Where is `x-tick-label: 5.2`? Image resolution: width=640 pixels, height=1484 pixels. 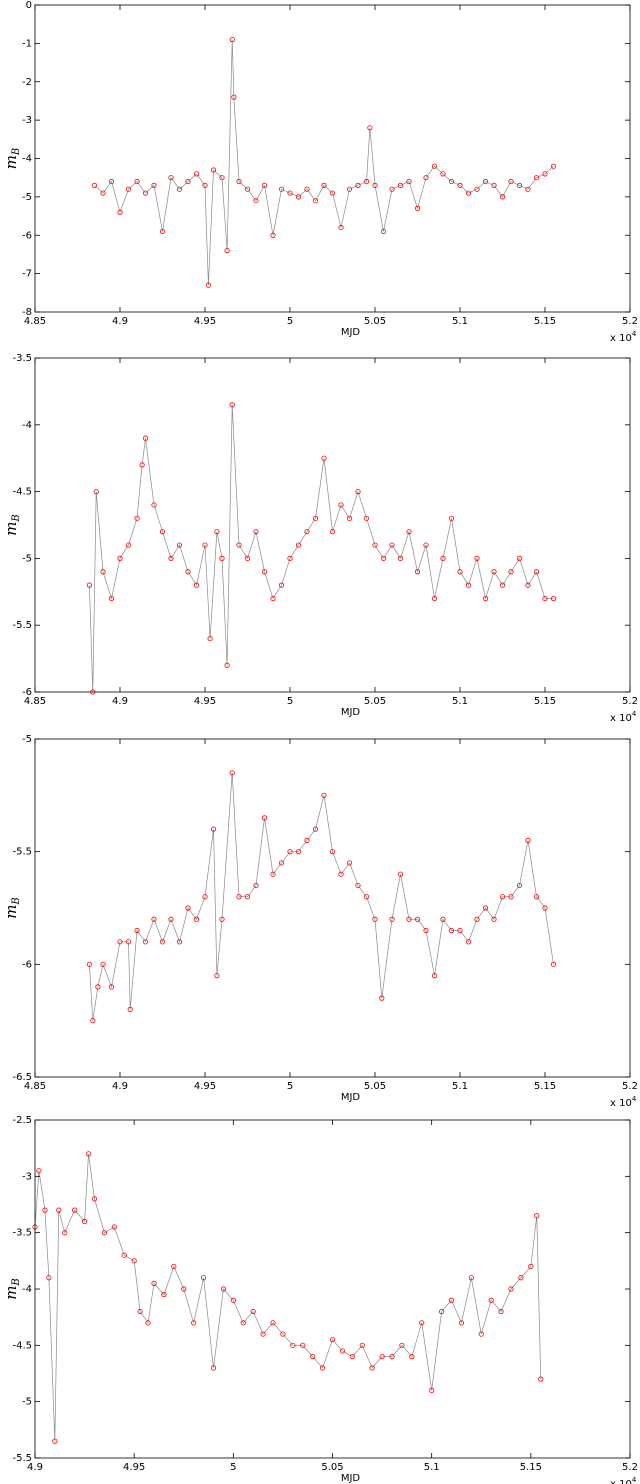
x-tick-label: 5.2 is located at coordinates (630, 1467).